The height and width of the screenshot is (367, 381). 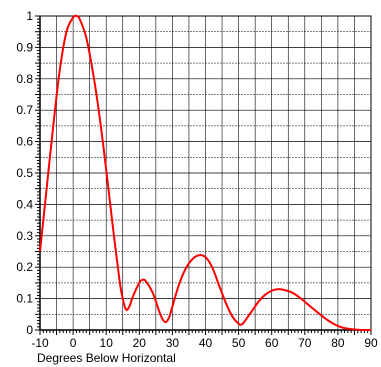 What do you see at coordinates (24, 47) in the screenshot?
I see `y-tick-label: 0.9` at bounding box center [24, 47].